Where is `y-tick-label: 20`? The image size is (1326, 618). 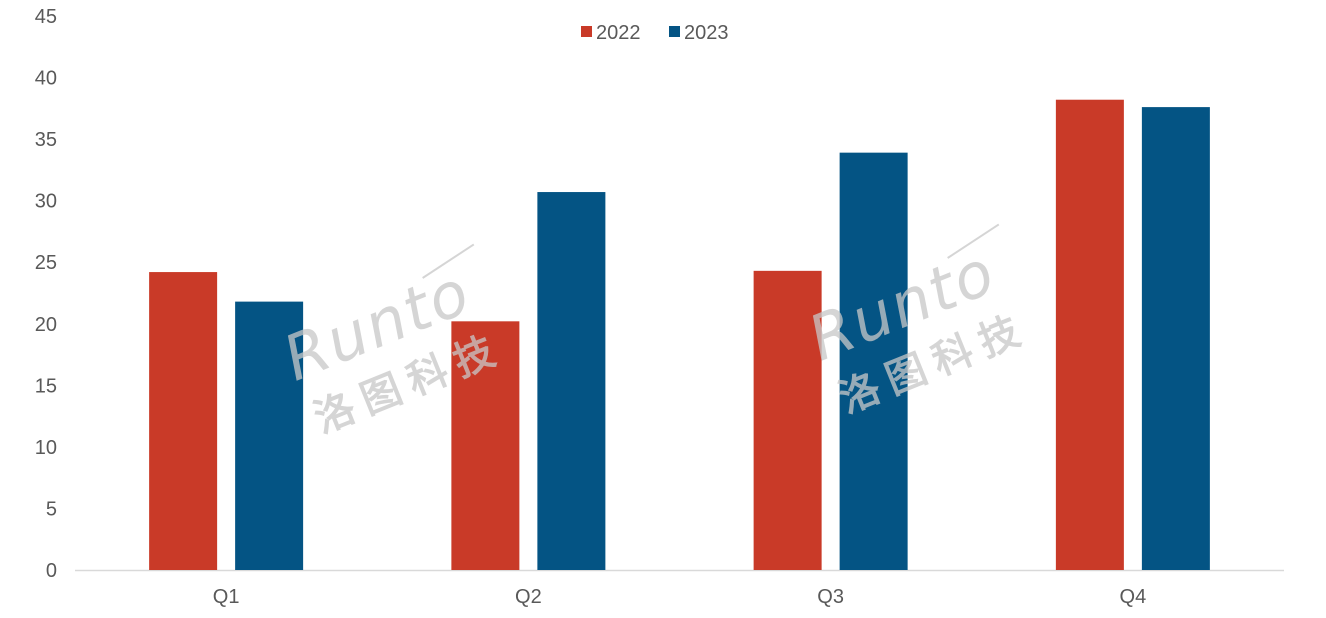
y-tick-label: 20 is located at coordinates (46, 325).